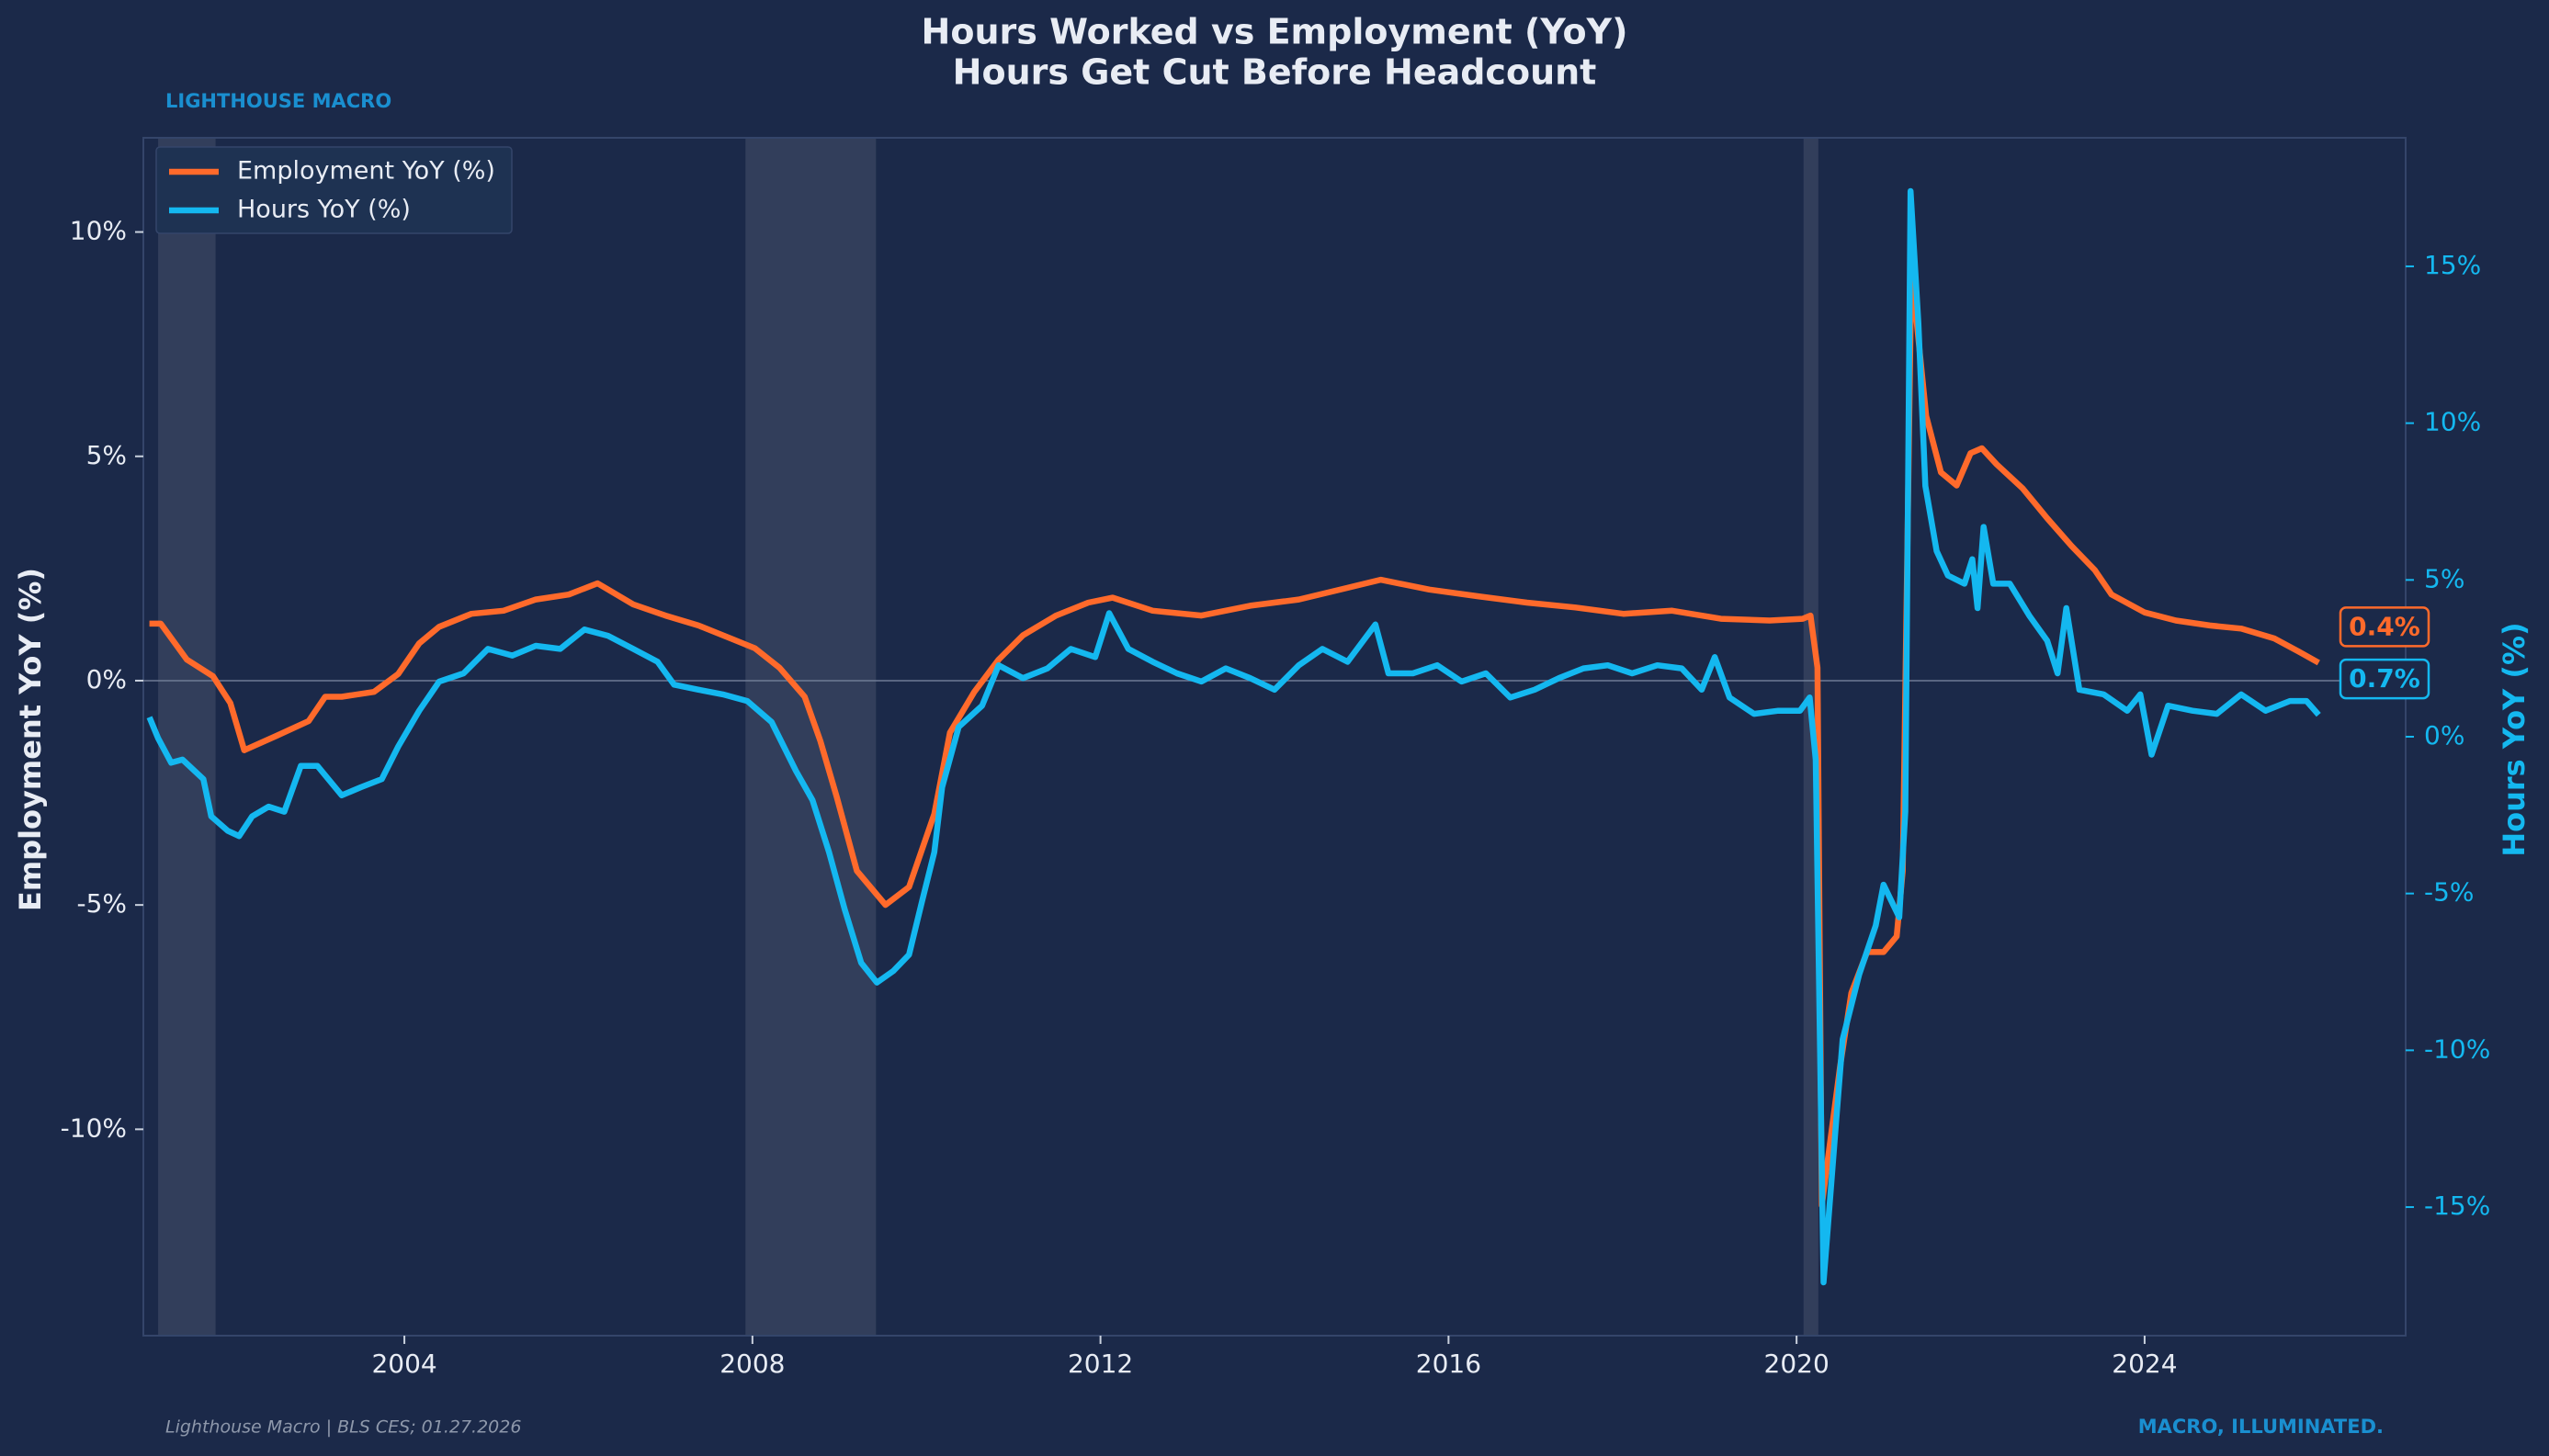 This screenshot has height=1456, width=2549. I want to click on brand: LIGHTHOUSE MACRO, so click(278, 101).